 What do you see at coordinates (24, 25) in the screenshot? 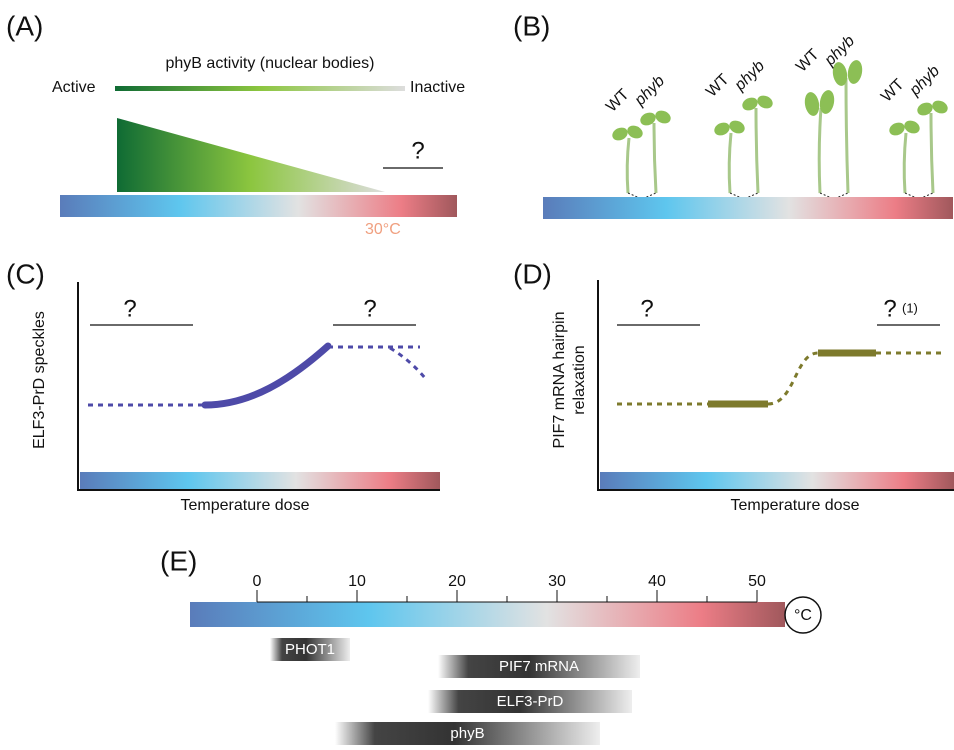
I see `panel-label: (A)` at bounding box center [24, 25].